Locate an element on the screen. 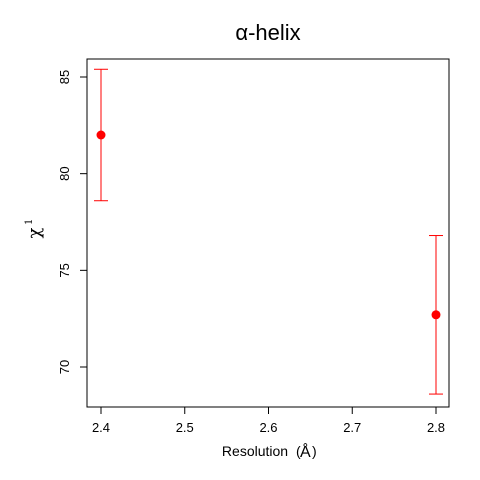 The width and height of the screenshot is (480, 480). y-axis-superscript: 1 is located at coordinates (29, 222).